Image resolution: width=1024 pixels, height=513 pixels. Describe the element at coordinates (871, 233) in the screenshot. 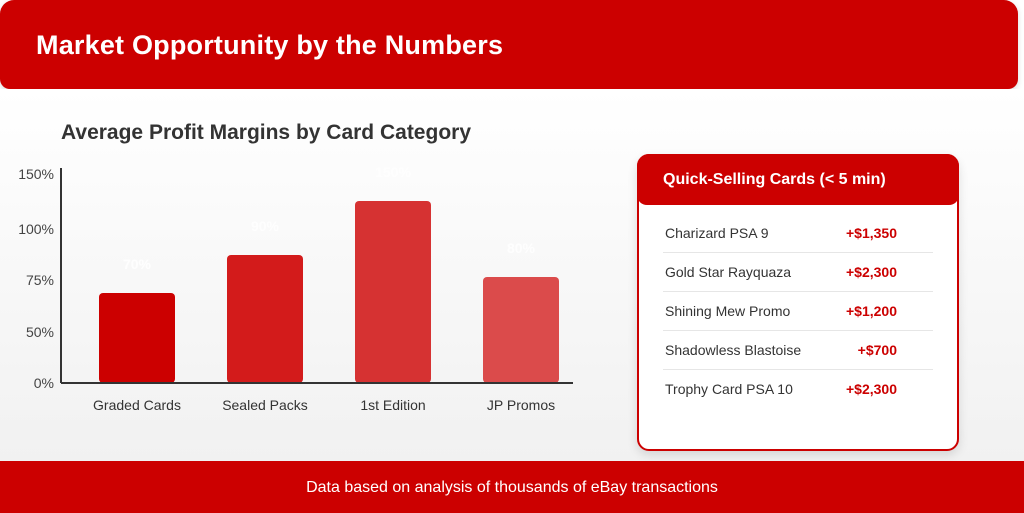

I see `card-price: +$1,350` at that location.